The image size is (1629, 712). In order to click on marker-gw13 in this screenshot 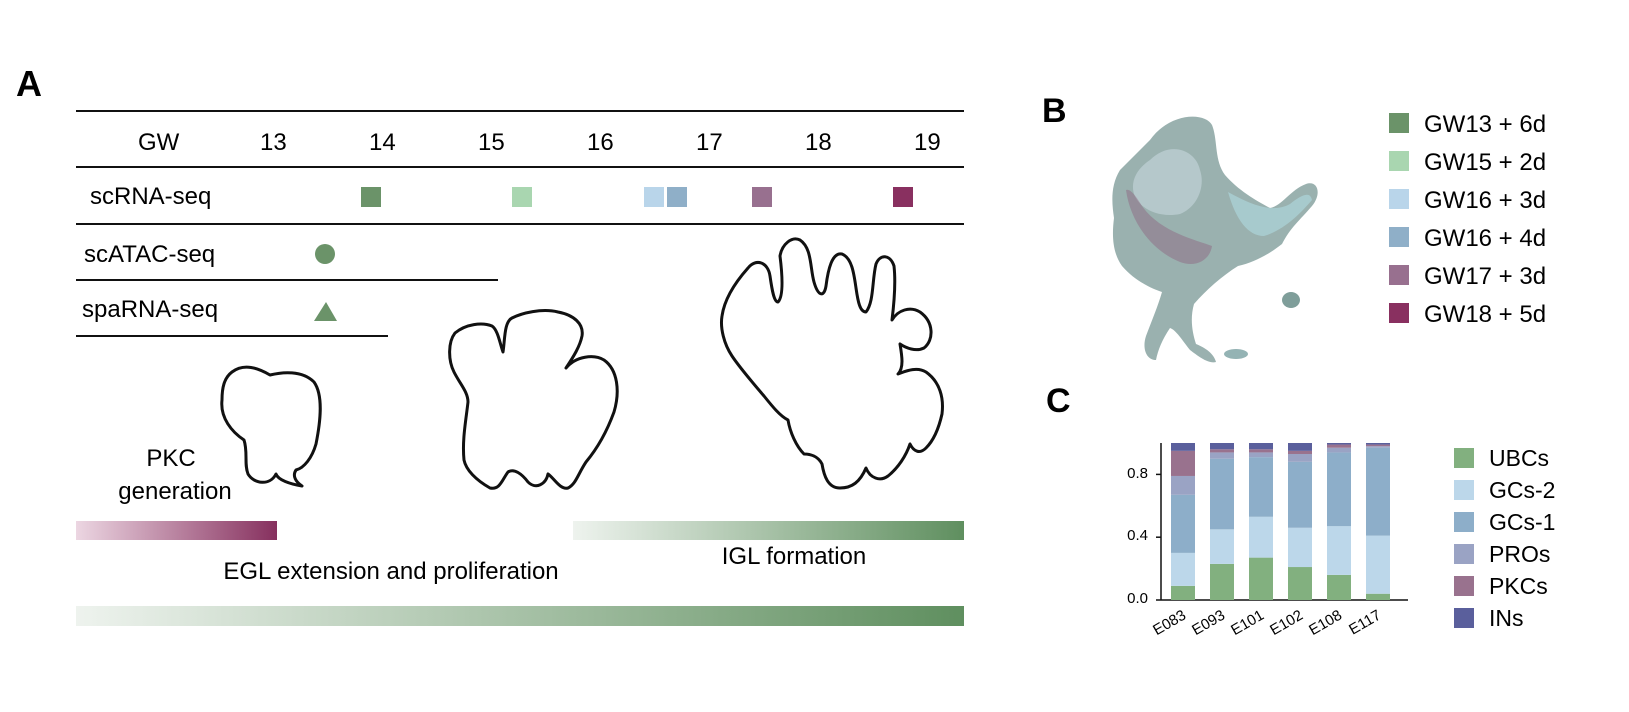, I will do `click(371, 197)`.